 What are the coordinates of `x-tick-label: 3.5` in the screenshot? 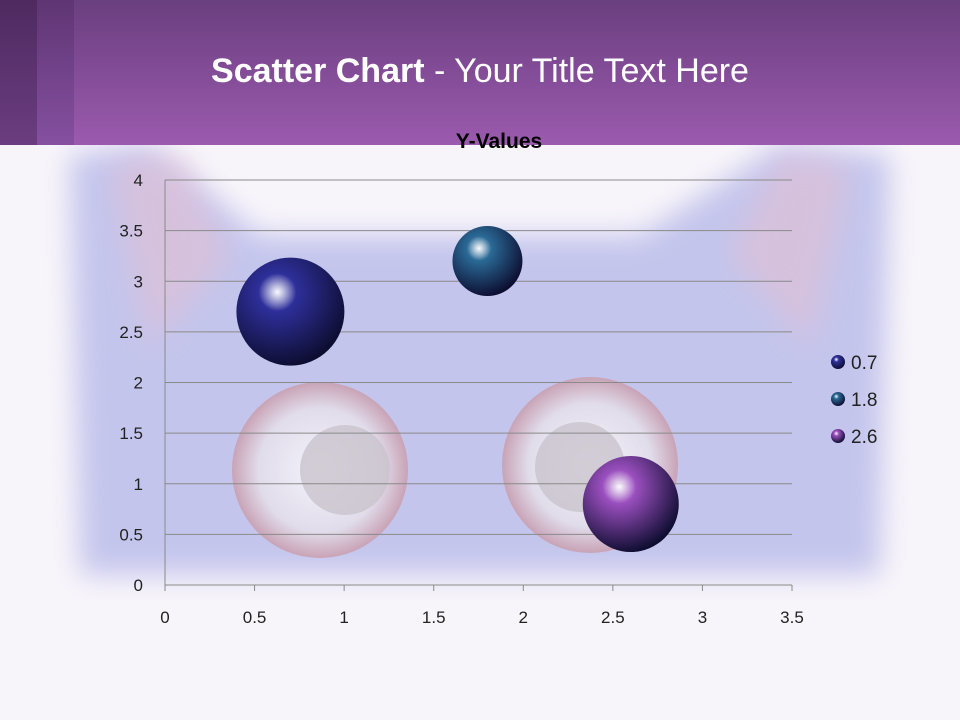 It's located at (792, 617).